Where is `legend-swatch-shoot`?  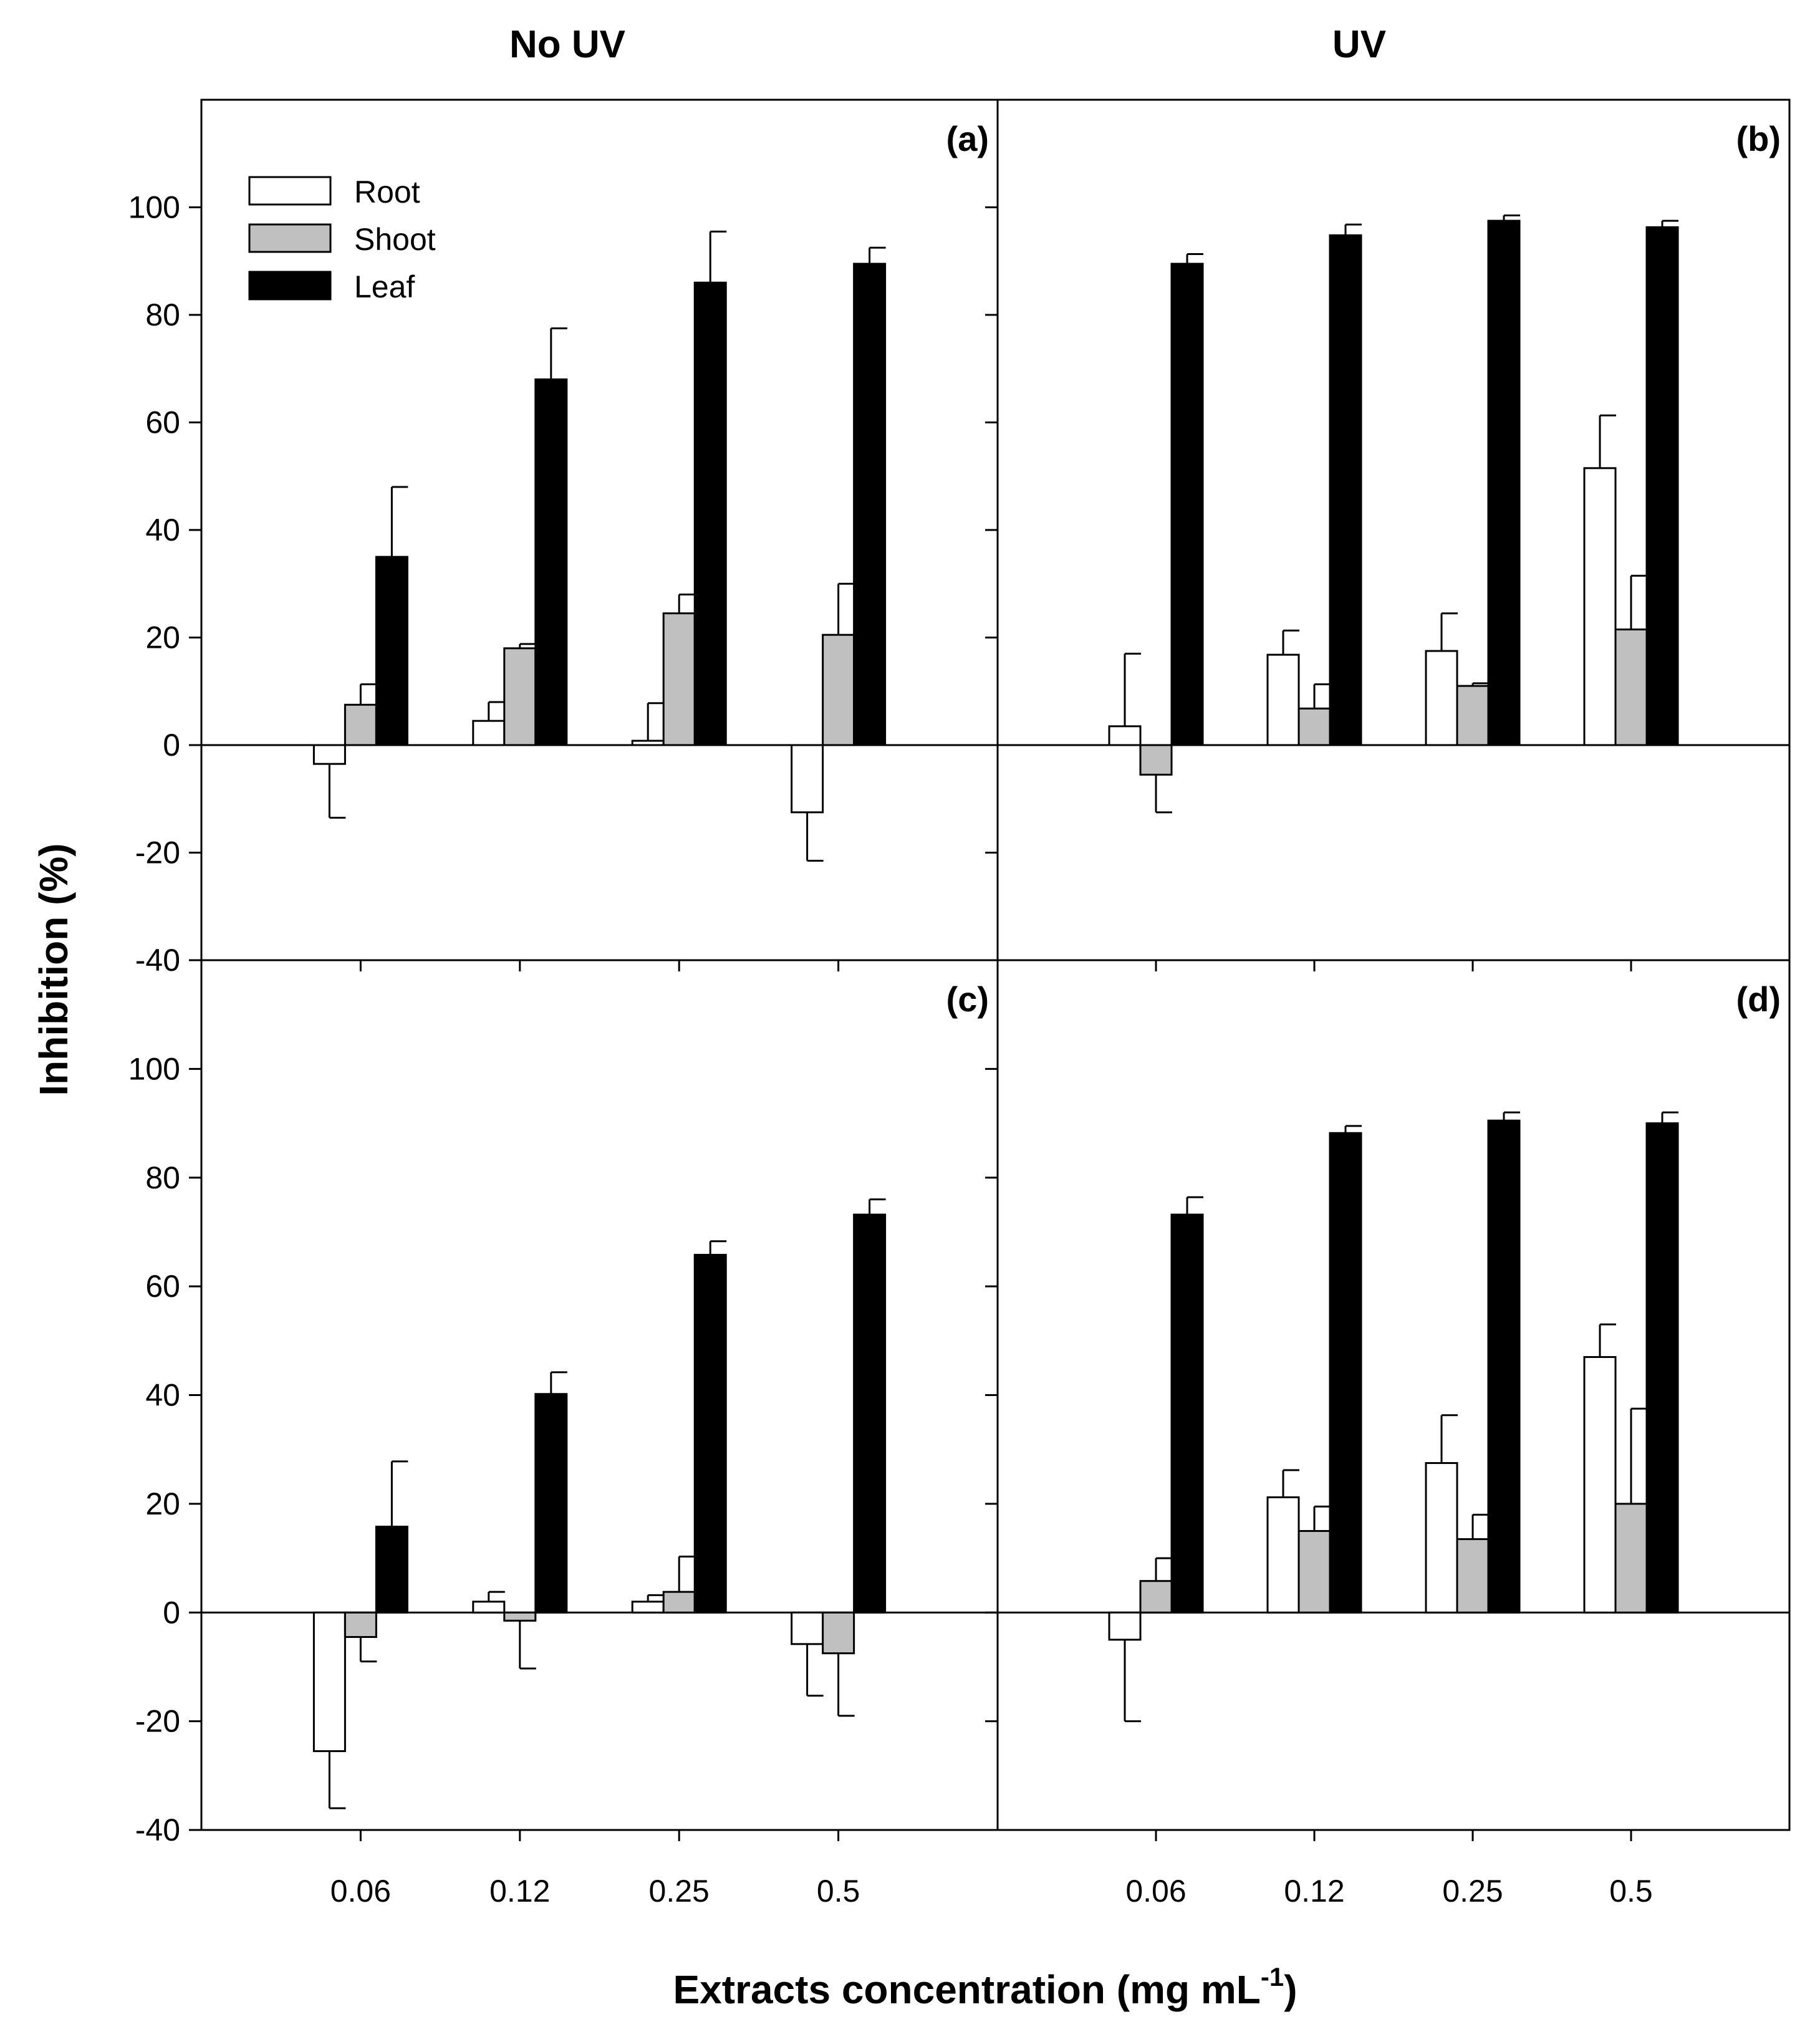 legend-swatch-shoot is located at coordinates (290, 238).